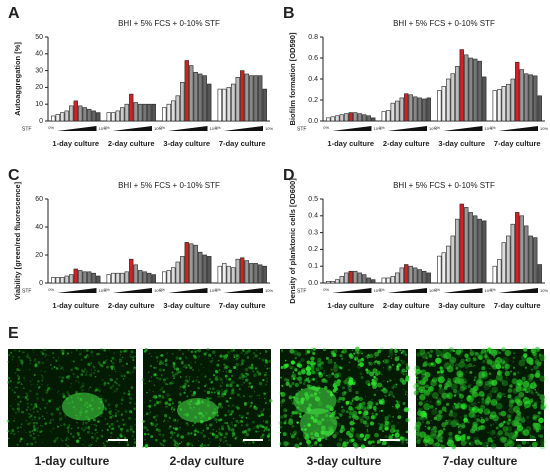 This screenshot has height=474, width=550. Describe the element at coordinates (13, 333) in the screenshot. I see `panel-letter: E` at that location.